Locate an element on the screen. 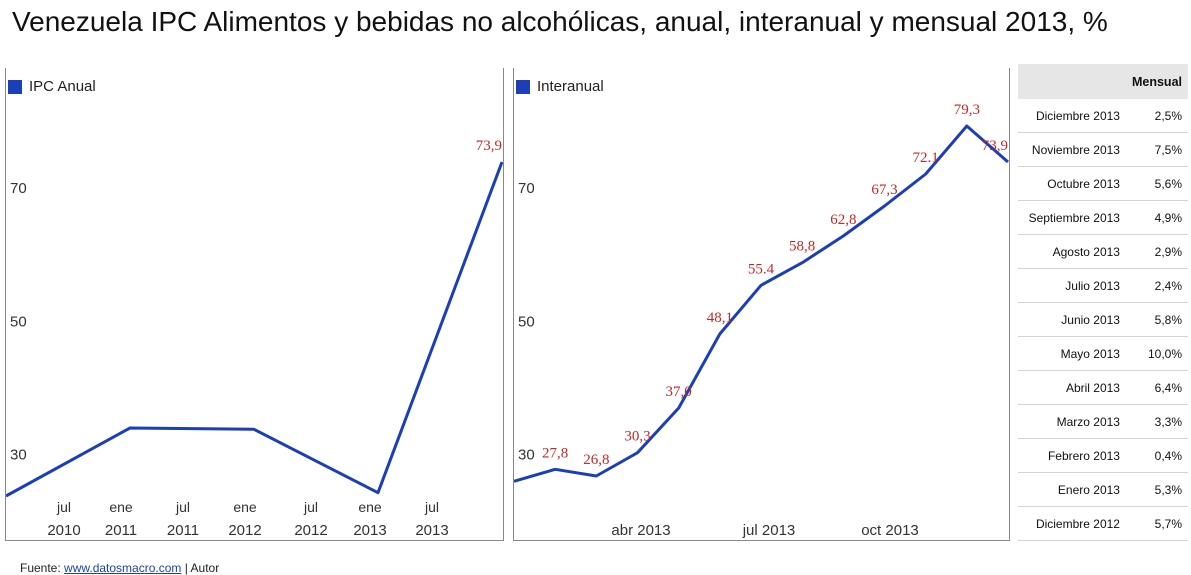 This screenshot has height=575, width=1191. table-row: Septiembre 2013 4,9% is located at coordinates (1103, 217).